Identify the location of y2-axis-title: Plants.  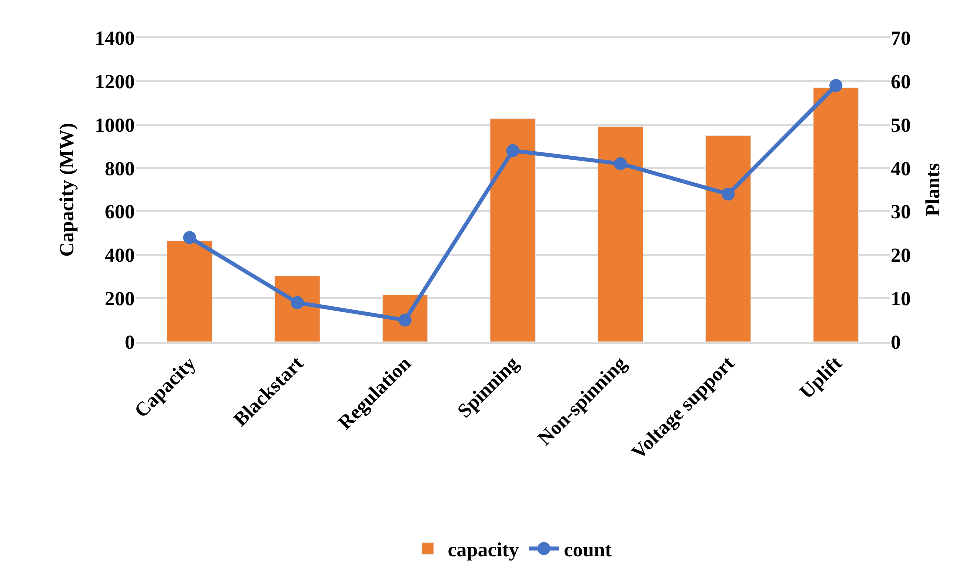
(933, 190).